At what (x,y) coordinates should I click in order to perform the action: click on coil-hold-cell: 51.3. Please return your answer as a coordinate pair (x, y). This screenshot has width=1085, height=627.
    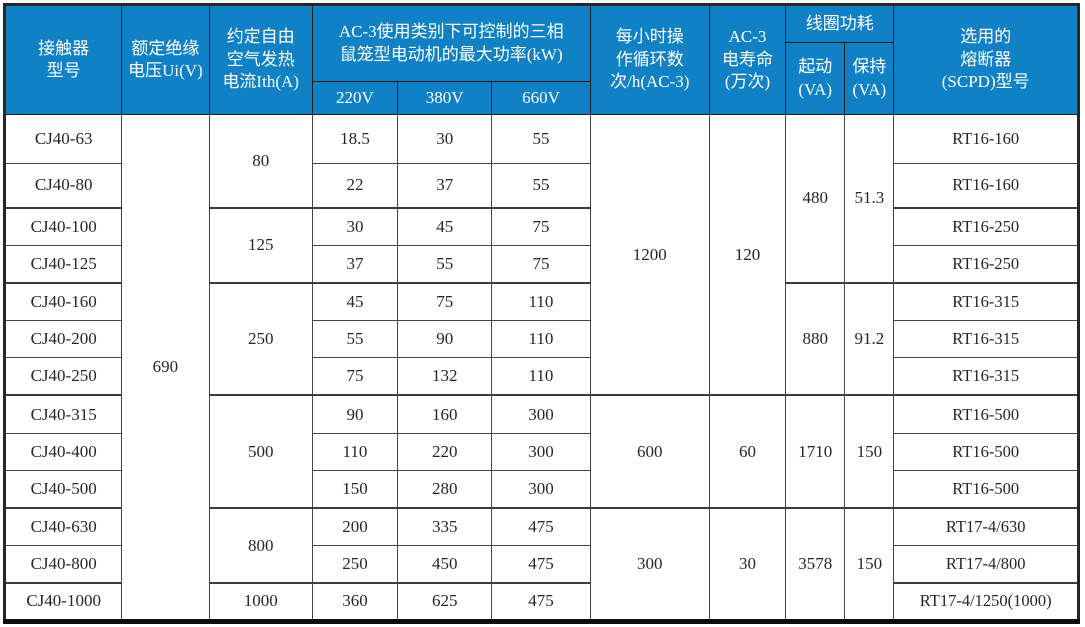
    Looking at the image, I should click on (869, 198).